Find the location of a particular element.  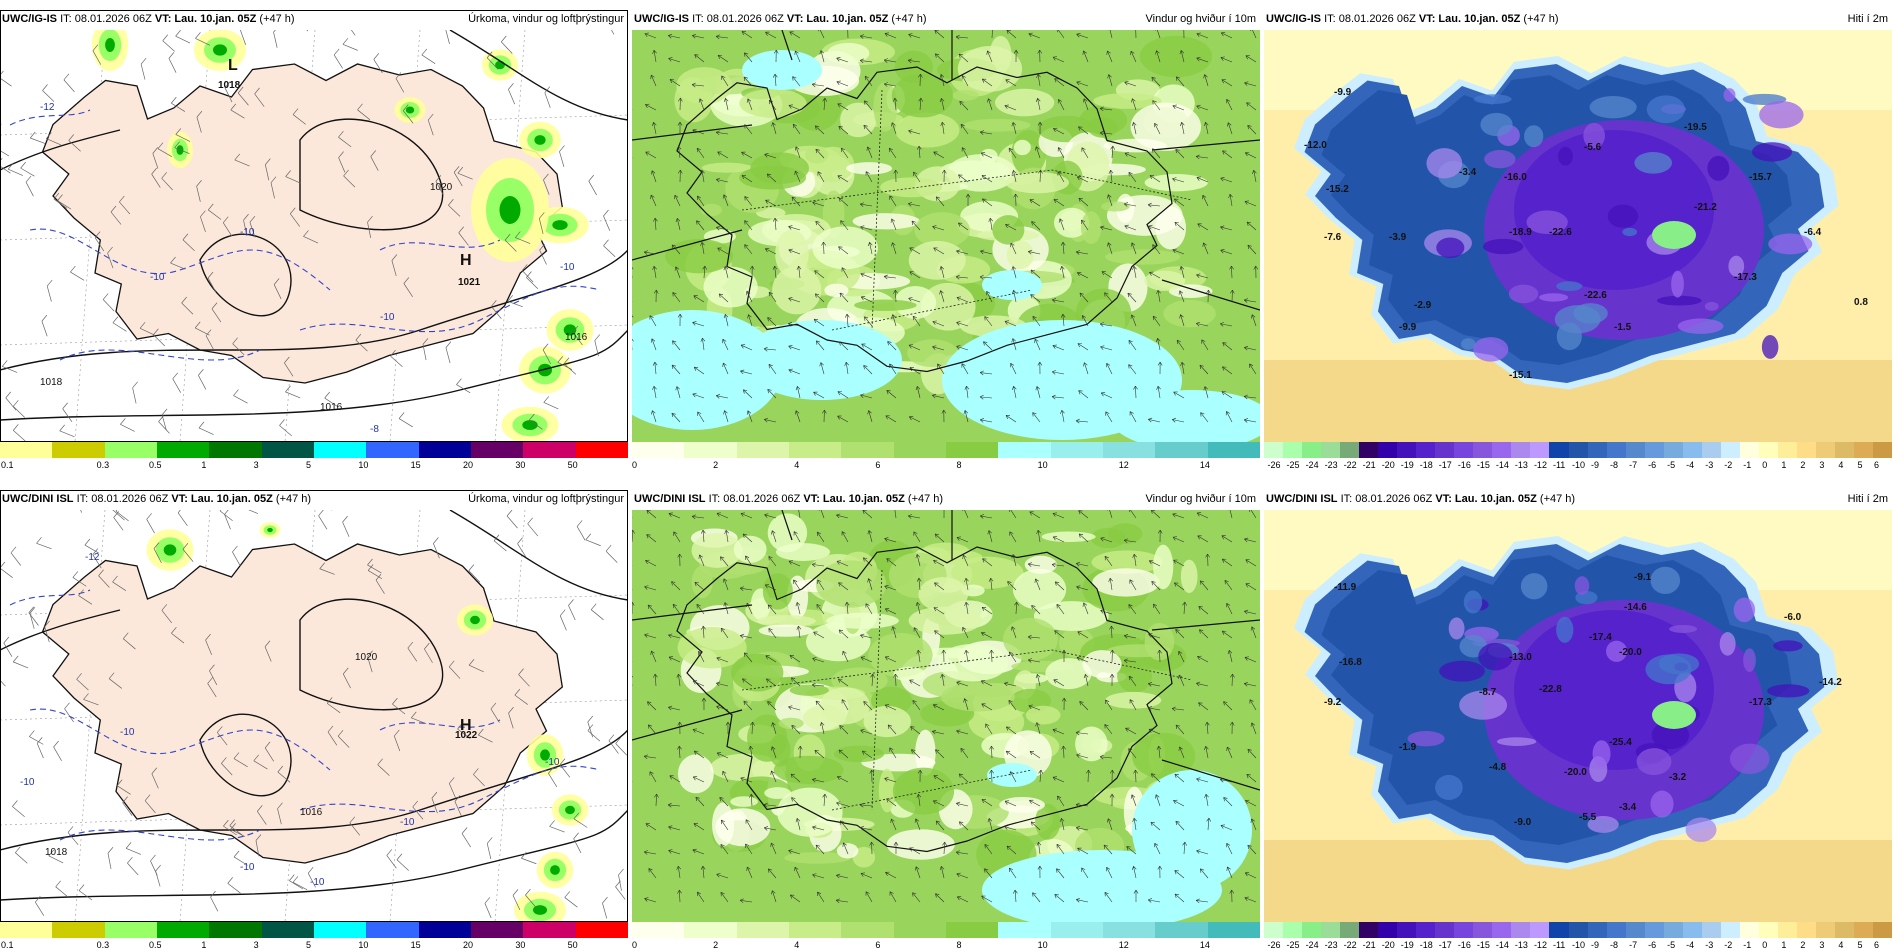

temperature-value: -2.9 is located at coordinates (1423, 305).